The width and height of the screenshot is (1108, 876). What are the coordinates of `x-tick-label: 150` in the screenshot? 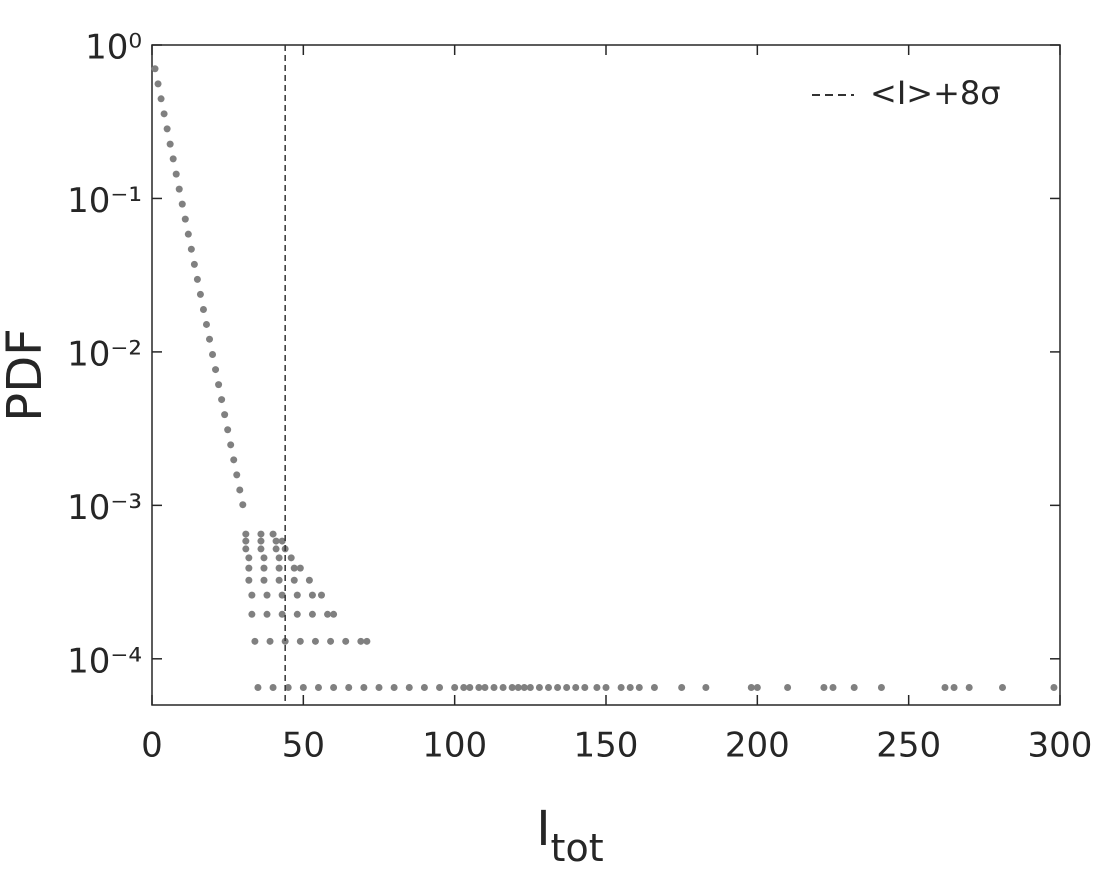 It's located at (606, 746).